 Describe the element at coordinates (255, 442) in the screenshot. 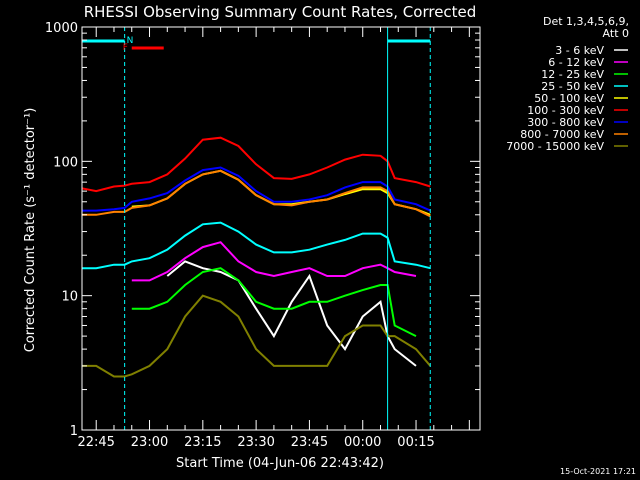

I see `x-tick-label-4: 23:30` at that location.